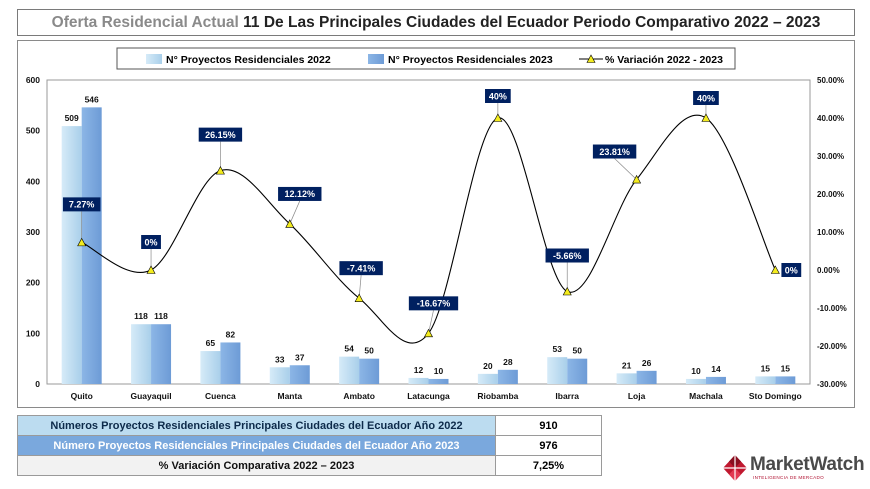  I want to click on y2-tick-label: 50.00%, so click(830, 80).